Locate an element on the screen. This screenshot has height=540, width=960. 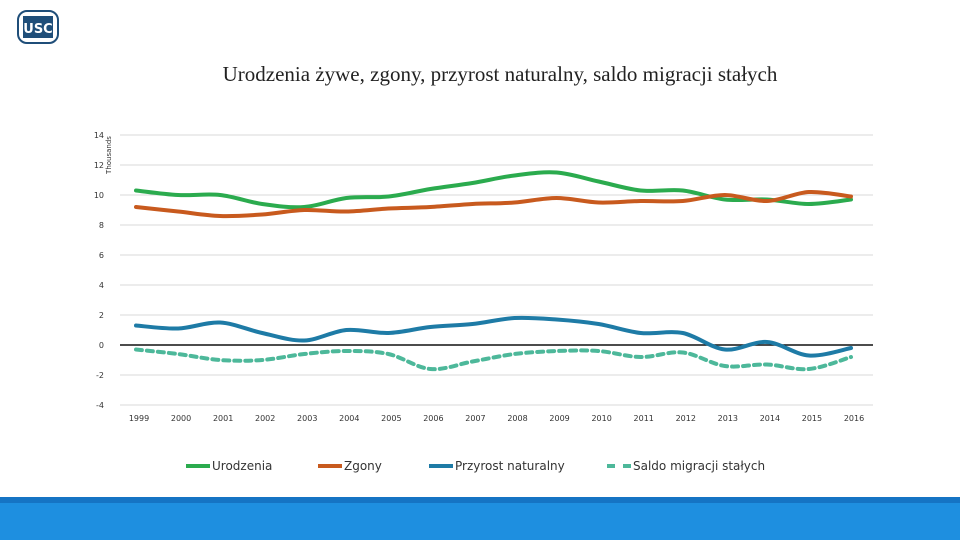
x-tick-label: 2012 is located at coordinates (686, 418).